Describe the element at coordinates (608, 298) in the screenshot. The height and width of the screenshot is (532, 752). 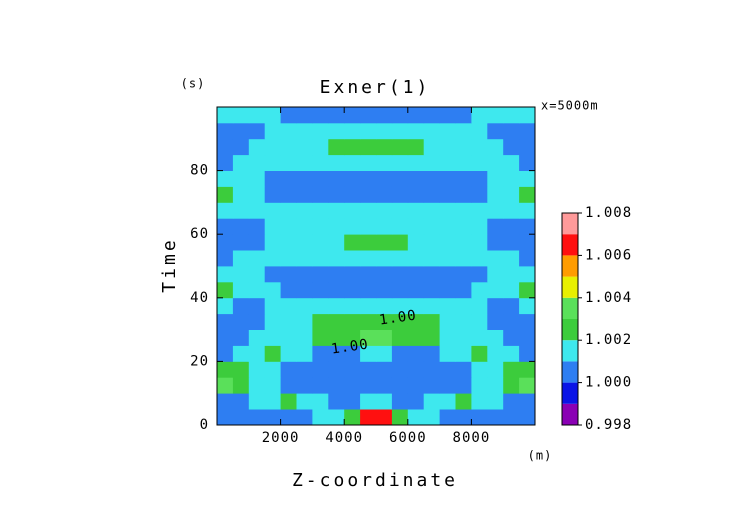
I see `colorbar-label: 1.004` at that location.